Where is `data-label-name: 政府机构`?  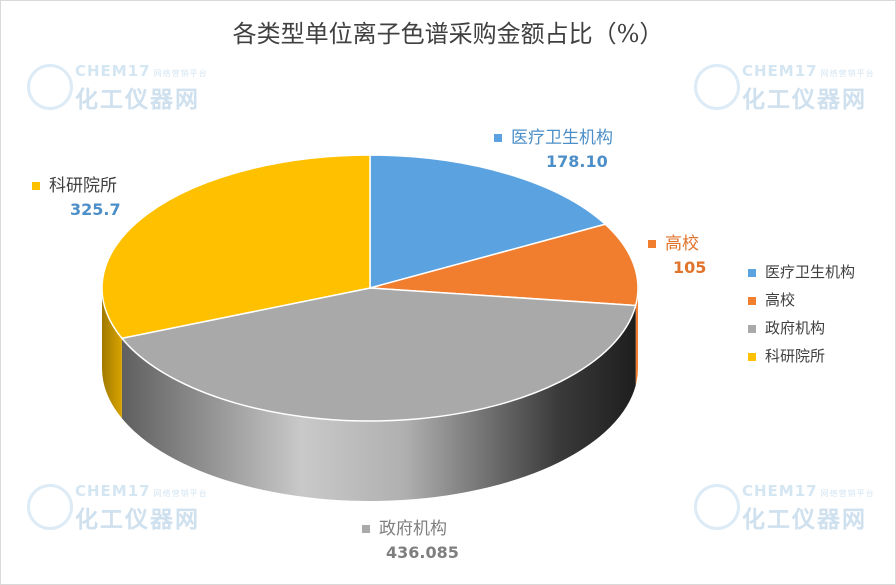 data-label-name: 政府机构 is located at coordinates (413, 529).